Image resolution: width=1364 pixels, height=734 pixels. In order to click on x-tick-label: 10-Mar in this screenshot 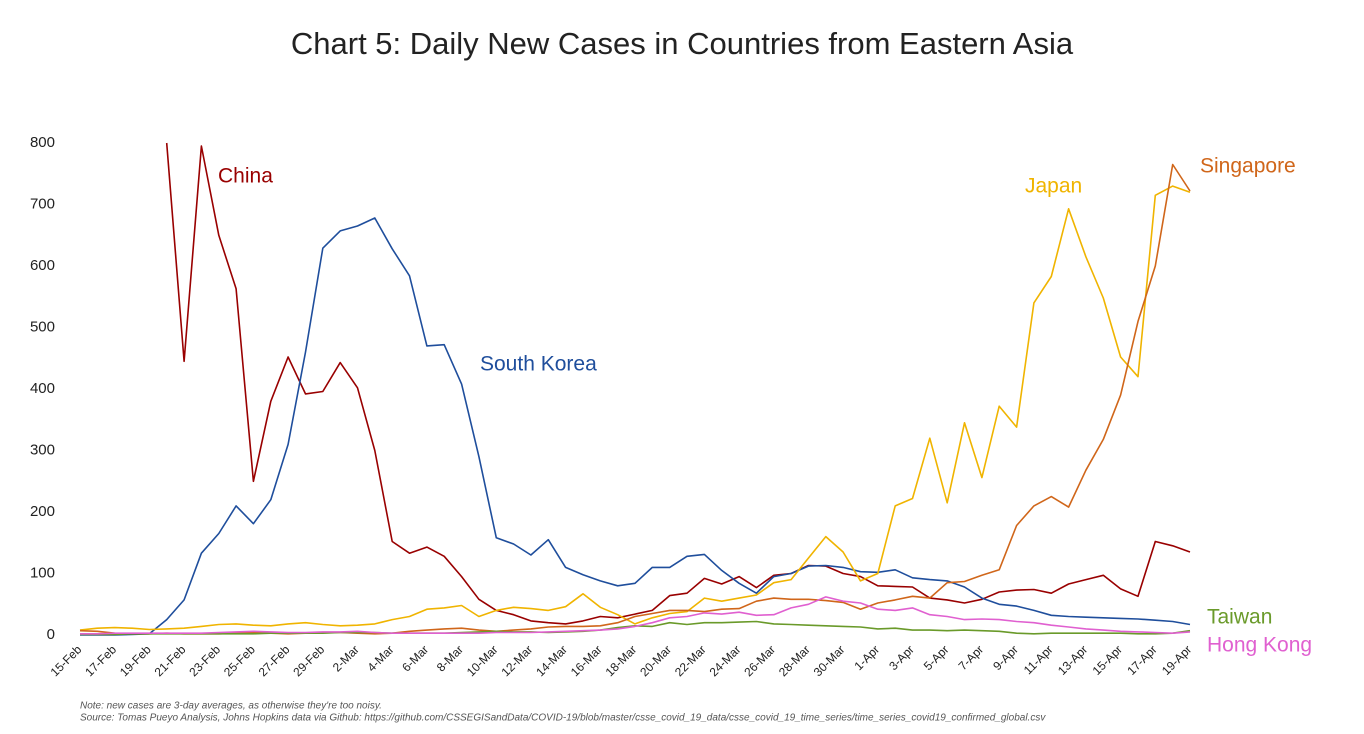, I will do `click(482, 660)`.